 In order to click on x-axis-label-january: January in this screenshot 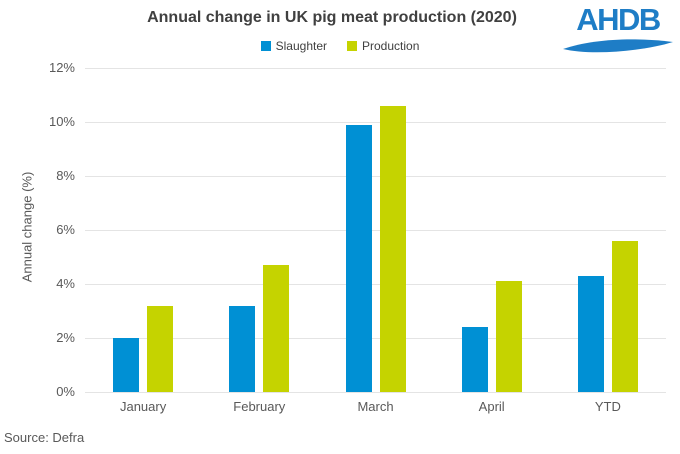, I will do `click(143, 406)`.